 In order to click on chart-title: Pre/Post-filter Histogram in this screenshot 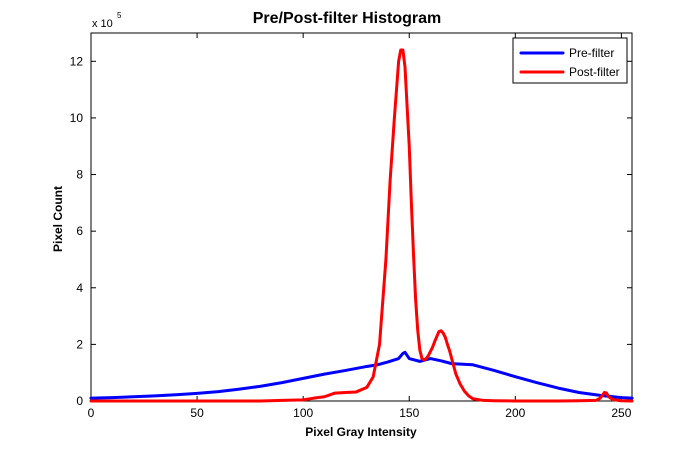, I will do `click(347, 18)`.